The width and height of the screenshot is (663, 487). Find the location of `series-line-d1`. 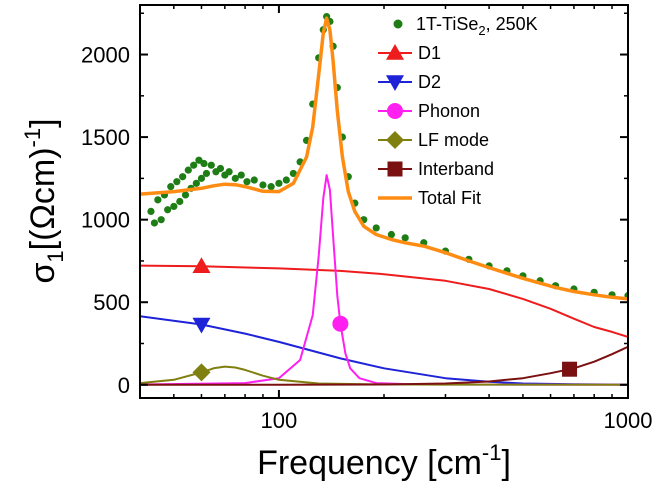

series-line-d1 is located at coordinates (384, 301).